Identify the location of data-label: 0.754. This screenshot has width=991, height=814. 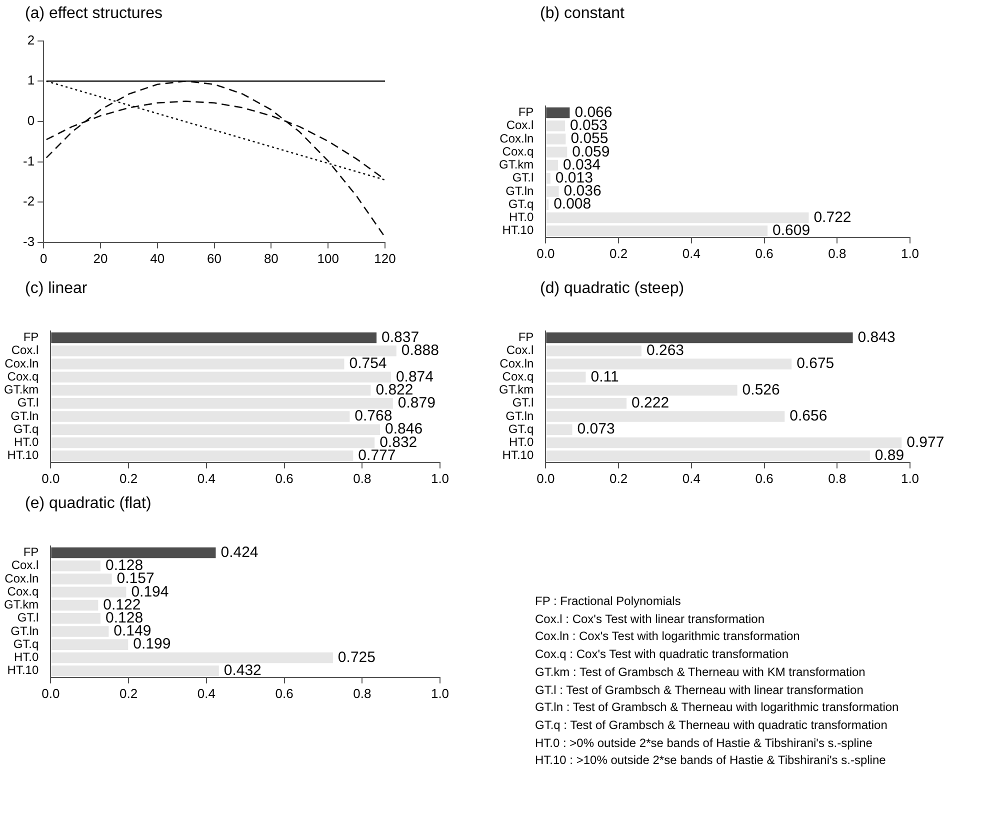
(368, 363).